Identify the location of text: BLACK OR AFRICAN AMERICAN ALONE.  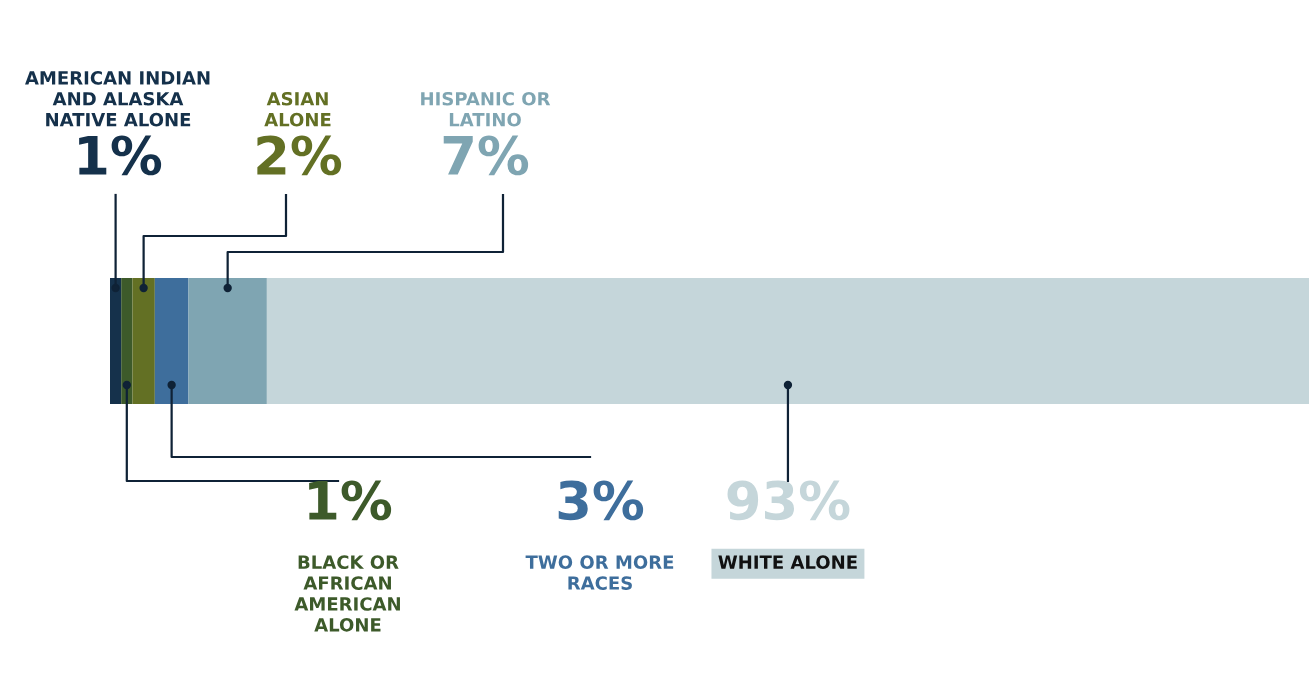
(347, 593).